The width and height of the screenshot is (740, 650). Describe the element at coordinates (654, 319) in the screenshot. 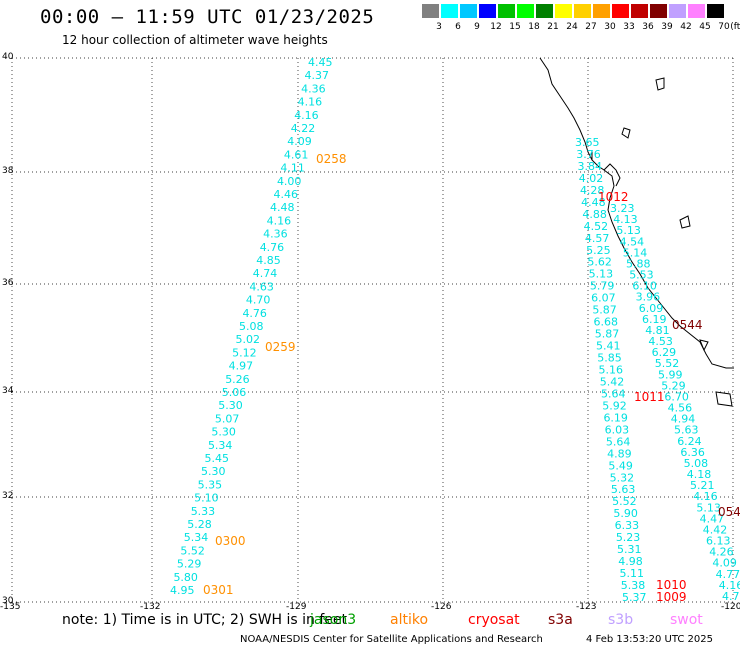

I see `swh-value: 6.19` at that location.